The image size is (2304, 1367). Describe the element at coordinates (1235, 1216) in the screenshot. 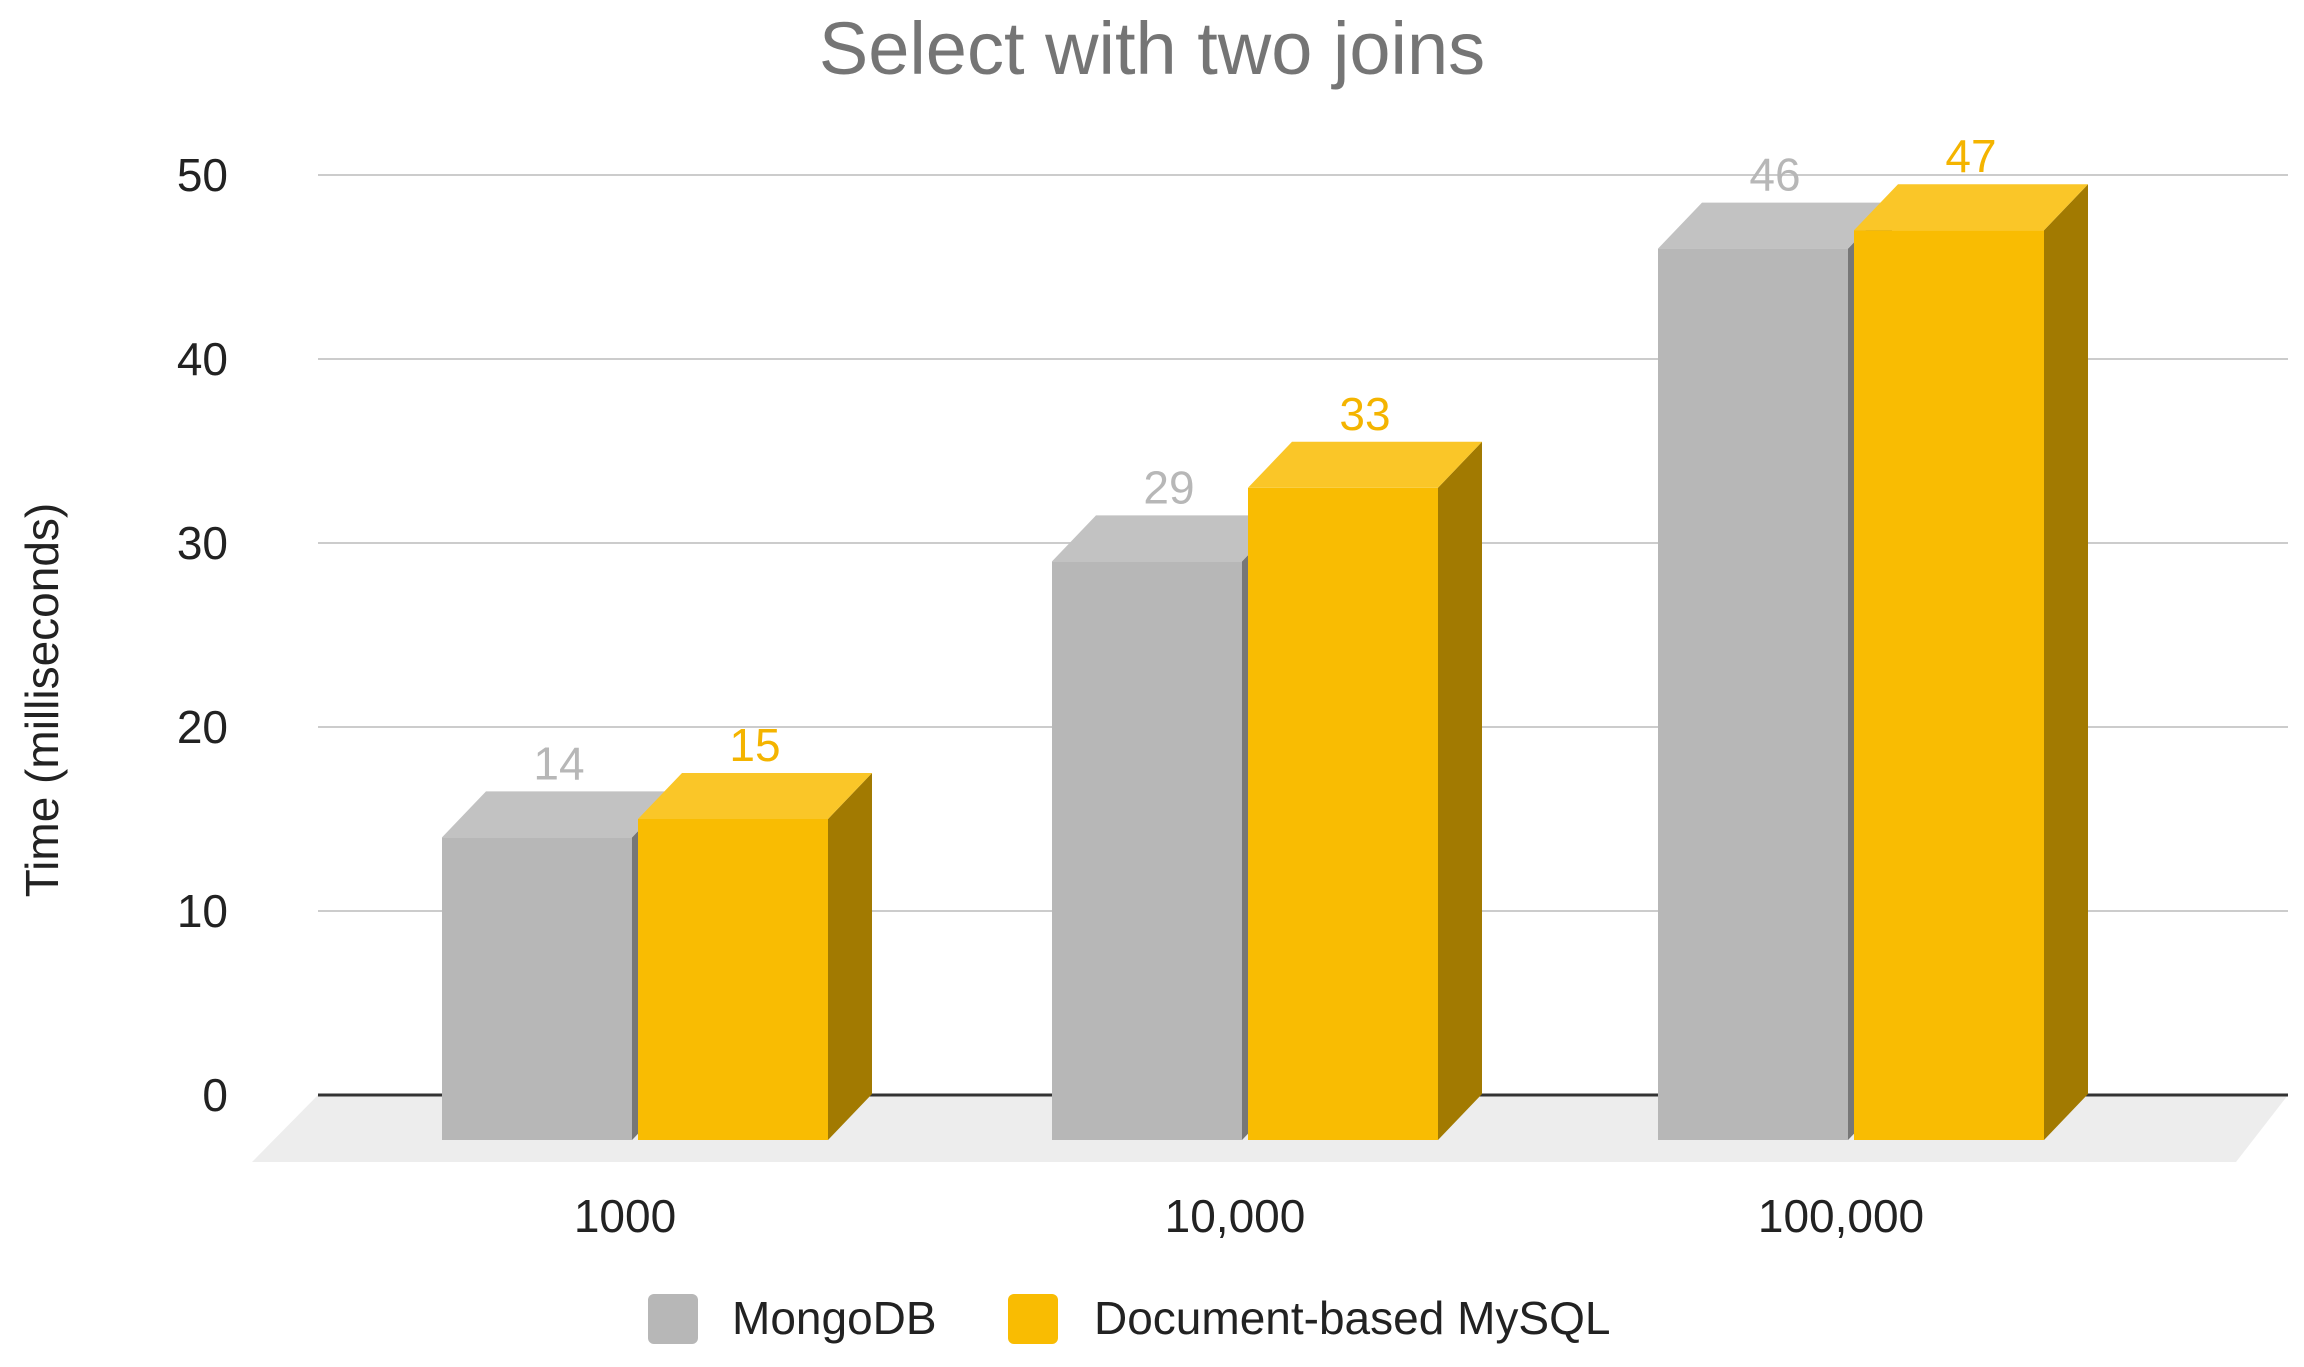

I see `x-tick-label: 10,000` at that location.